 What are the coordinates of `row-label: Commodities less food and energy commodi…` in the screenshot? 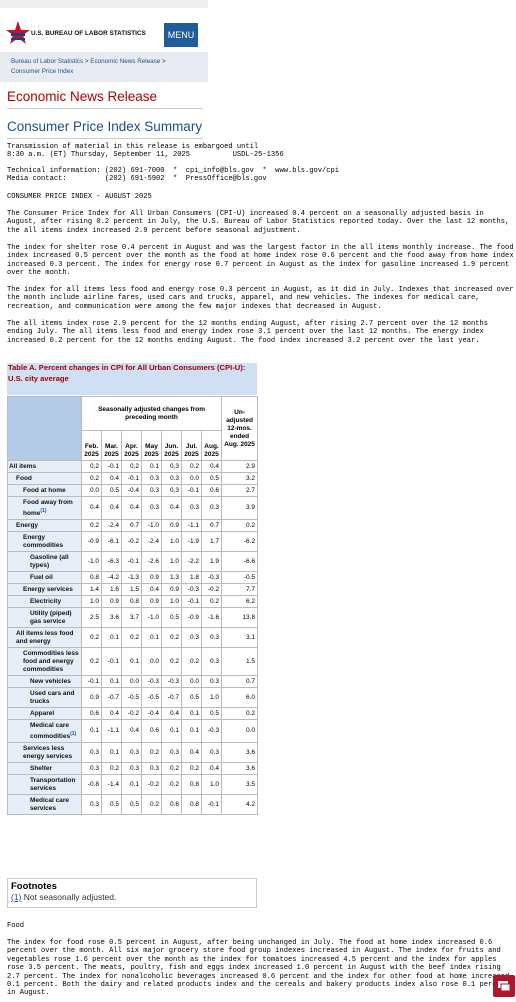 It's located at (44, 662).